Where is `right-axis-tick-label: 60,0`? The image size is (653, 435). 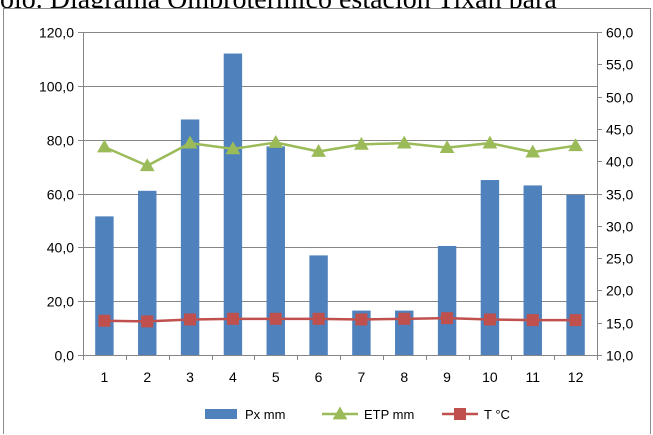 right-axis-tick-label: 60,0 is located at coordinates (619, 33).